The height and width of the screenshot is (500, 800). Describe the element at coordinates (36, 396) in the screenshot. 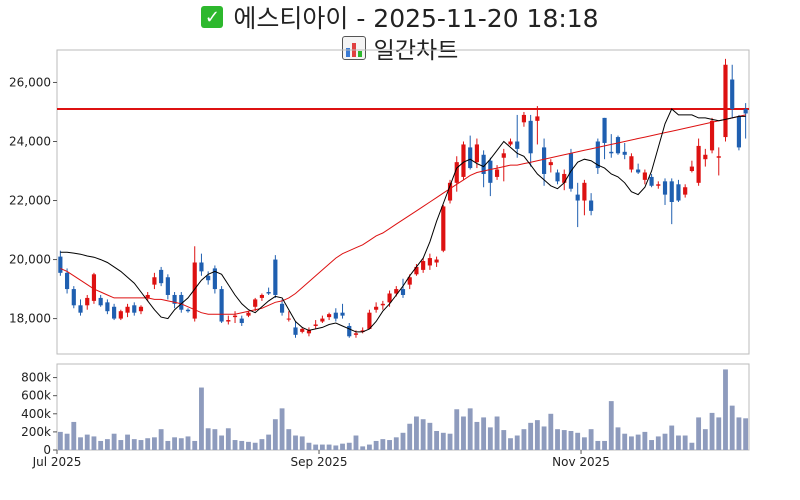

I see `volume-ytick-label: 600k` at that location.